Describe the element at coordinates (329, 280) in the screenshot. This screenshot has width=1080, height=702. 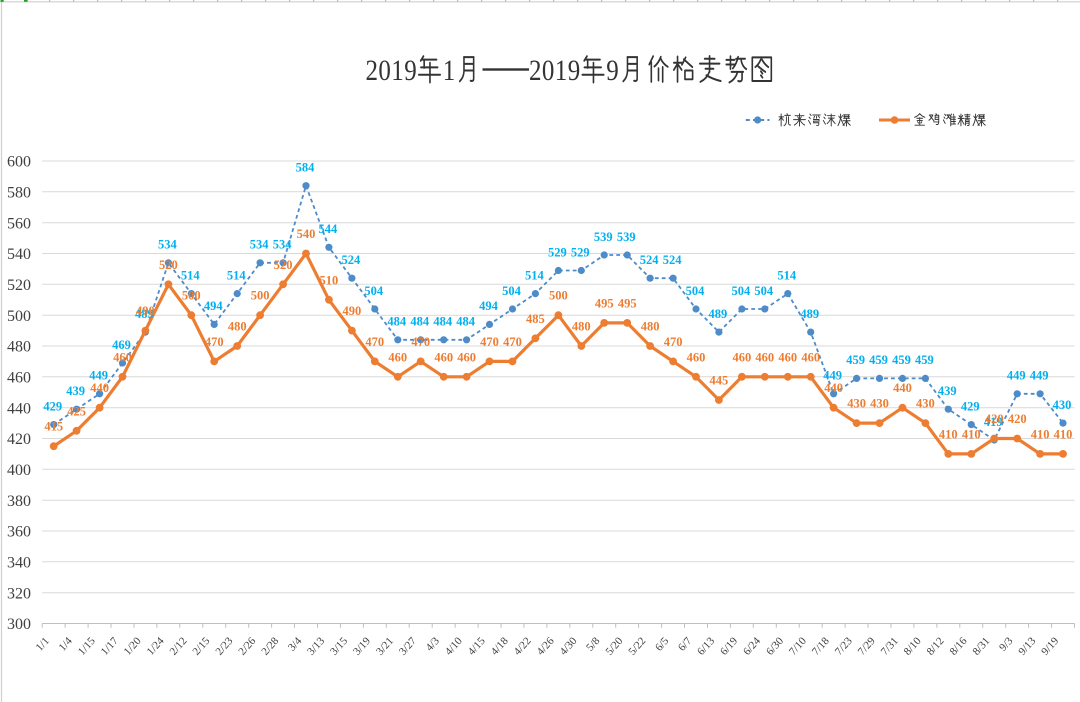
I see `svg-text: 510` at that location.